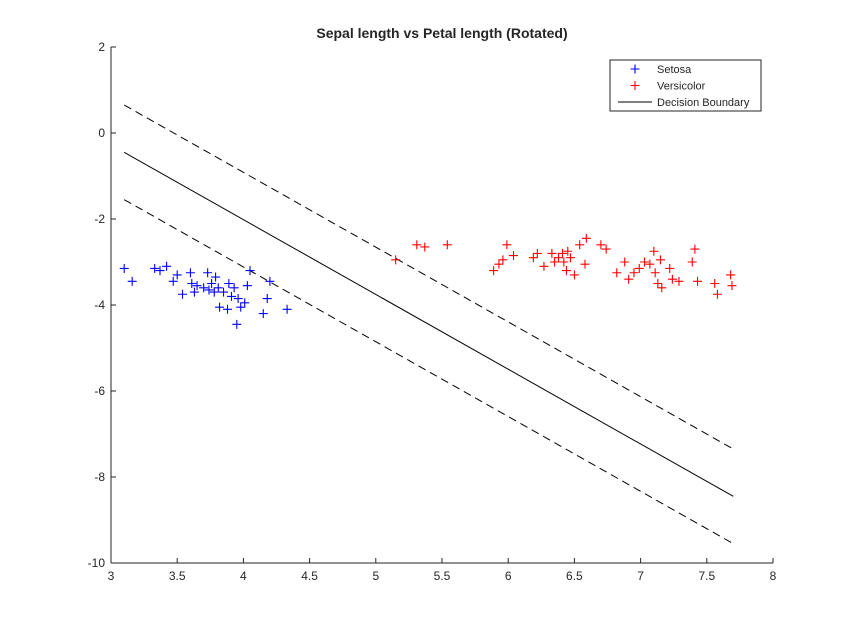  Describe the element at coordinates (99, 219) in the screenshot. I see `y-tick-label: -2` at that location.